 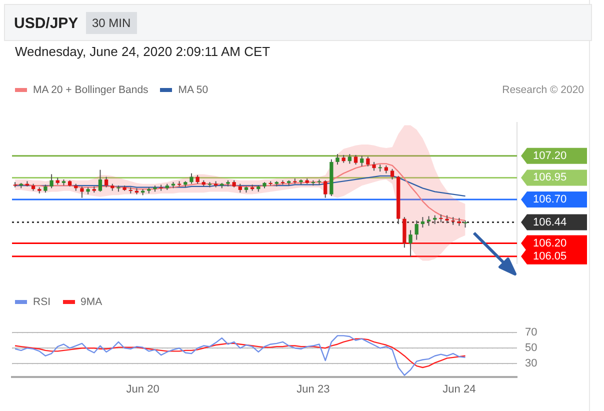 What do you see at coordinates (313, 389) in the screenshot?
I see `x-tick-label: Jun 23` at bounding box center [313, 389].